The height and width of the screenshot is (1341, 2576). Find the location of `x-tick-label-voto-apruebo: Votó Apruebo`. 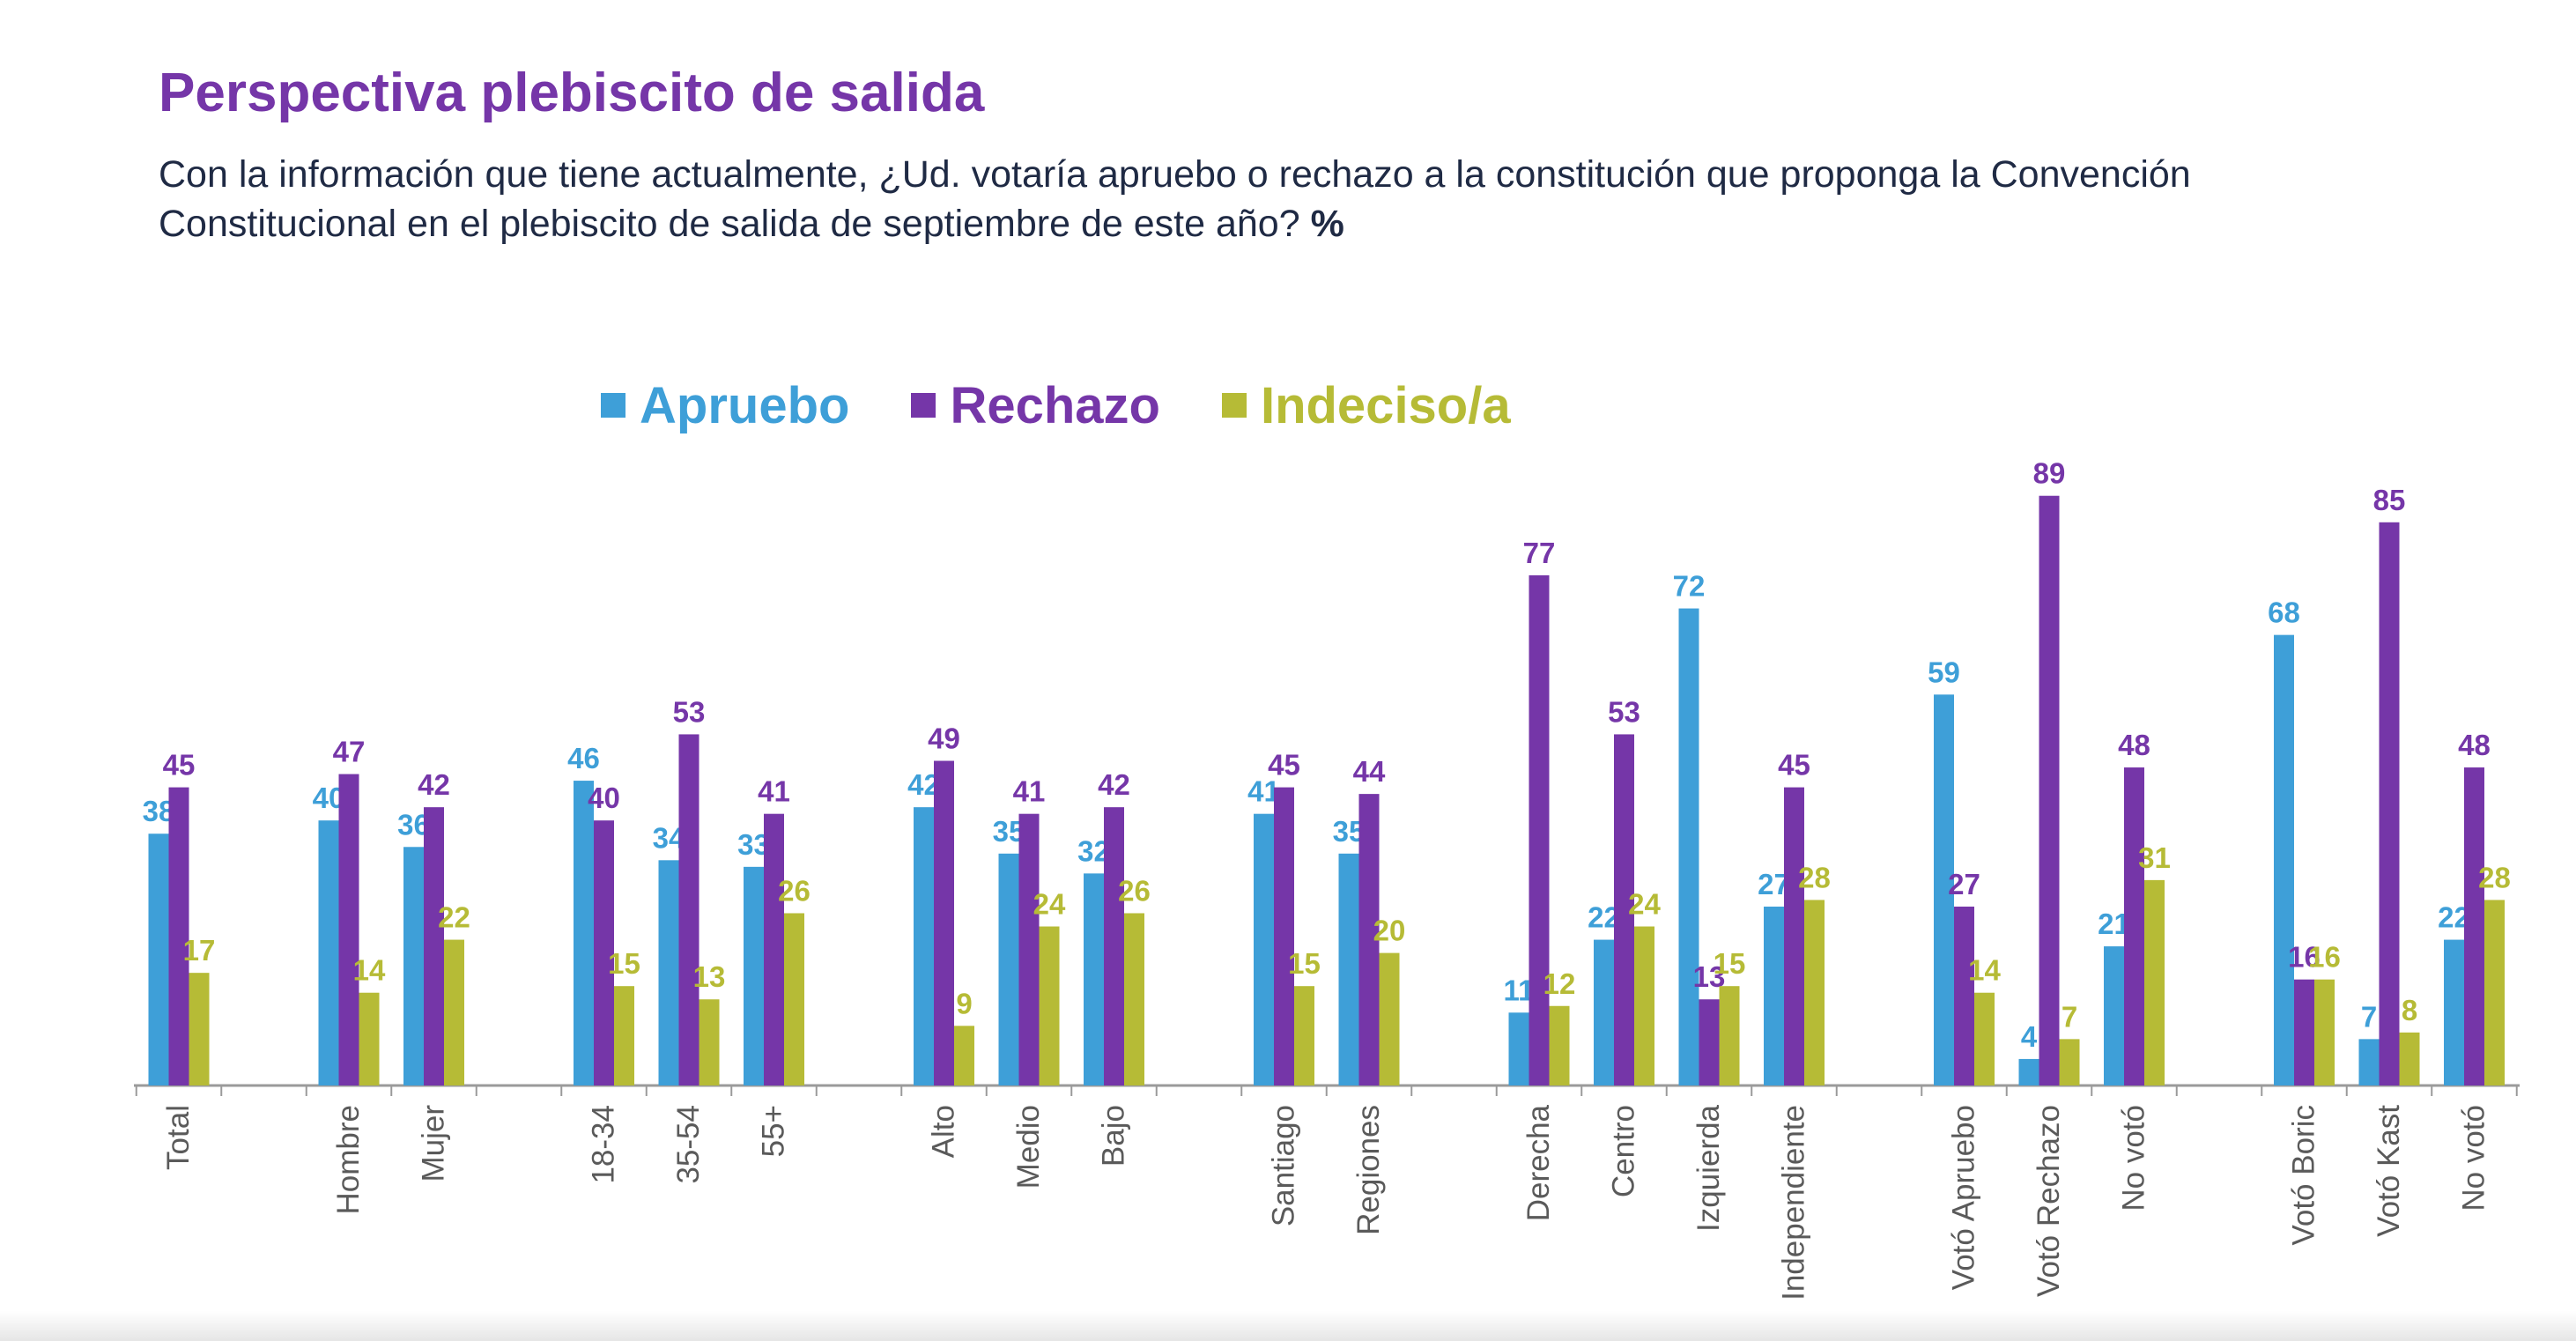

x-tick-label-voto-apruebo: Votó Apruebo is located at coordinates (1964, 1197).